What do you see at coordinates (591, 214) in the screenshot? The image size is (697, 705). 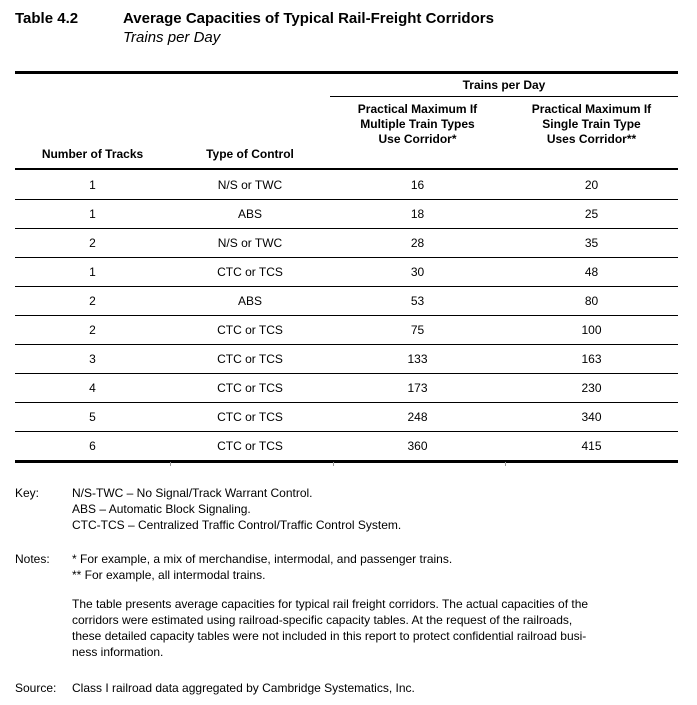 I see `cell-max-single: 25` at bounding box center [591, 214].